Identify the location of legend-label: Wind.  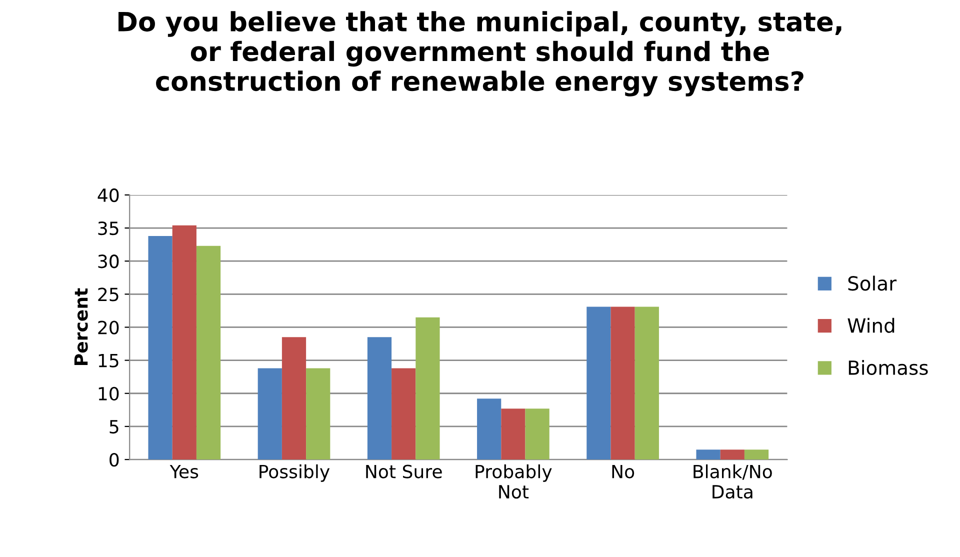
(871, 325).